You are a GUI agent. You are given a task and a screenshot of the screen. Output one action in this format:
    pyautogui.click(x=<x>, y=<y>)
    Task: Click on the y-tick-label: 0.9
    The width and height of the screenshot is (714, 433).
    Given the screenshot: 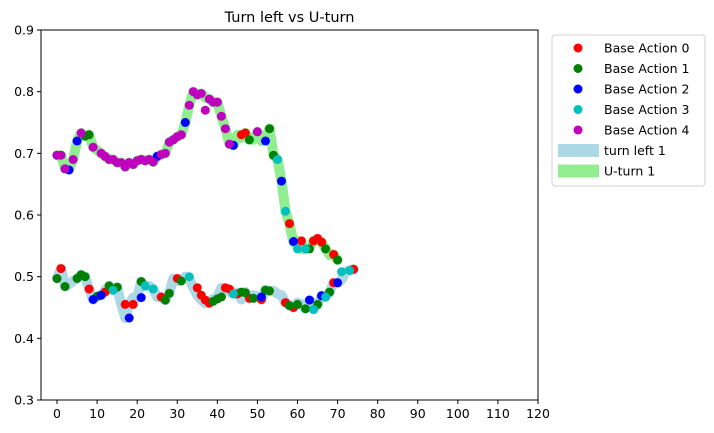 What is the action you would take?
    pyautogui.click(x=24, y=30)
    